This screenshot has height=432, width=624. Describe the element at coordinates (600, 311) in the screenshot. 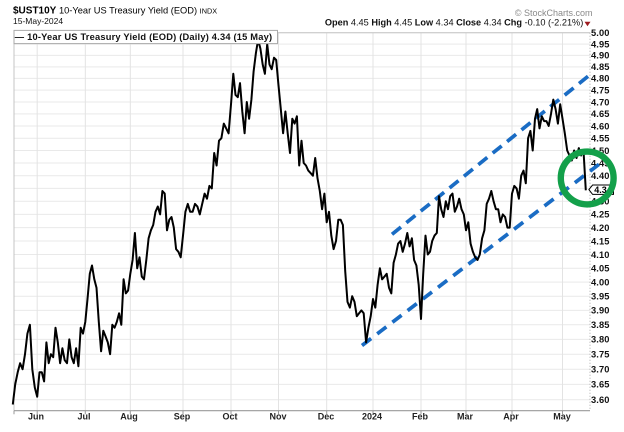

I see `svg-text: 3.90` at that location.